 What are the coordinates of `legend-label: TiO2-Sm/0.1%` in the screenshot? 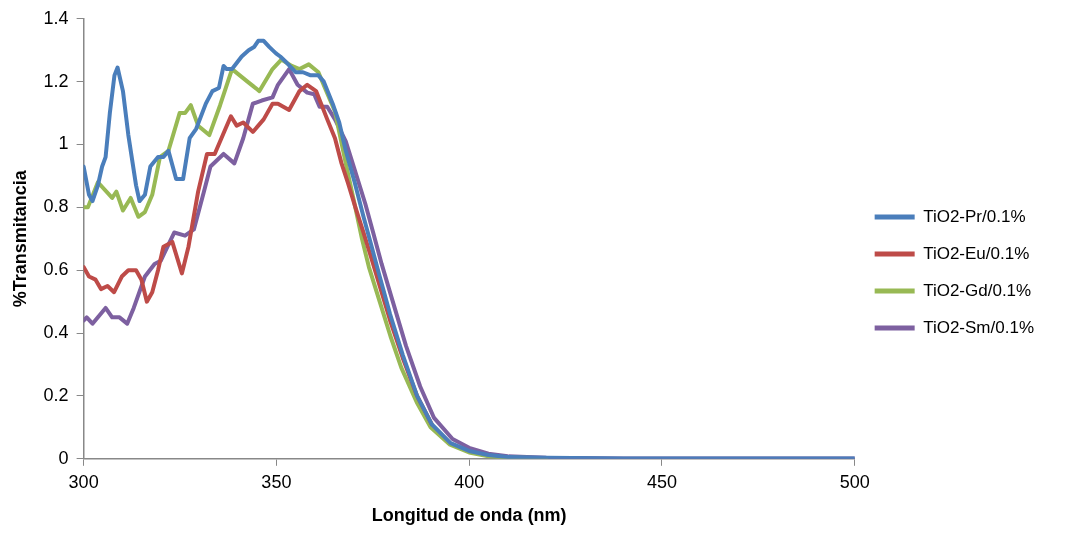 It's located at (978, 327).